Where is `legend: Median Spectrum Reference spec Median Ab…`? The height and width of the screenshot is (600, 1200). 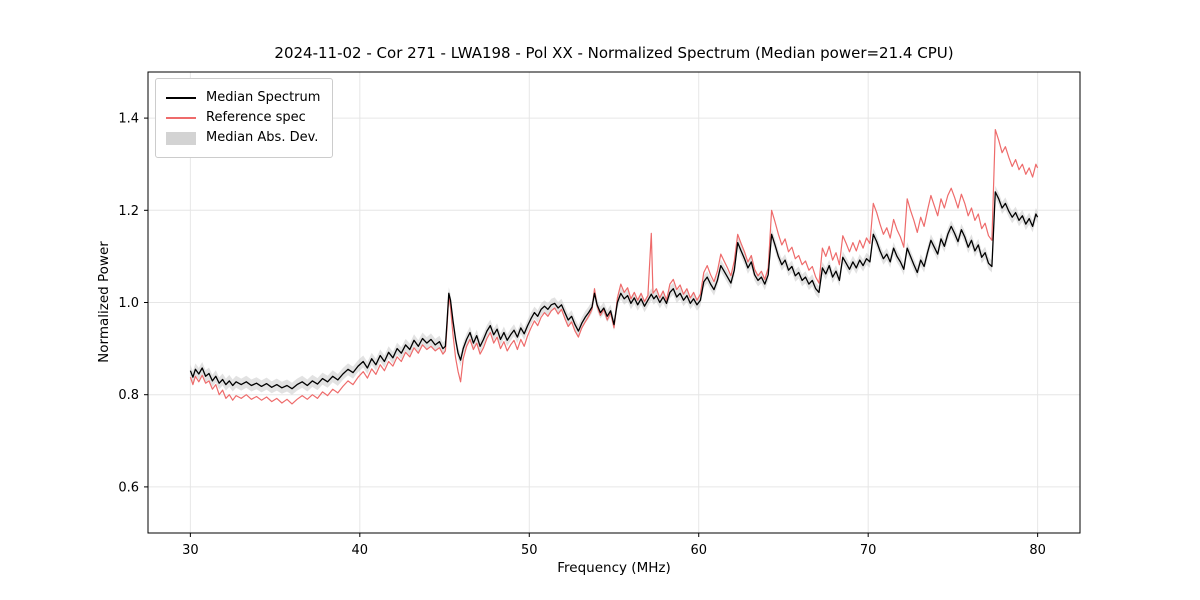
legend: Median Spectrum Reference spec Median Ab… is located at coordinates (244, 118).